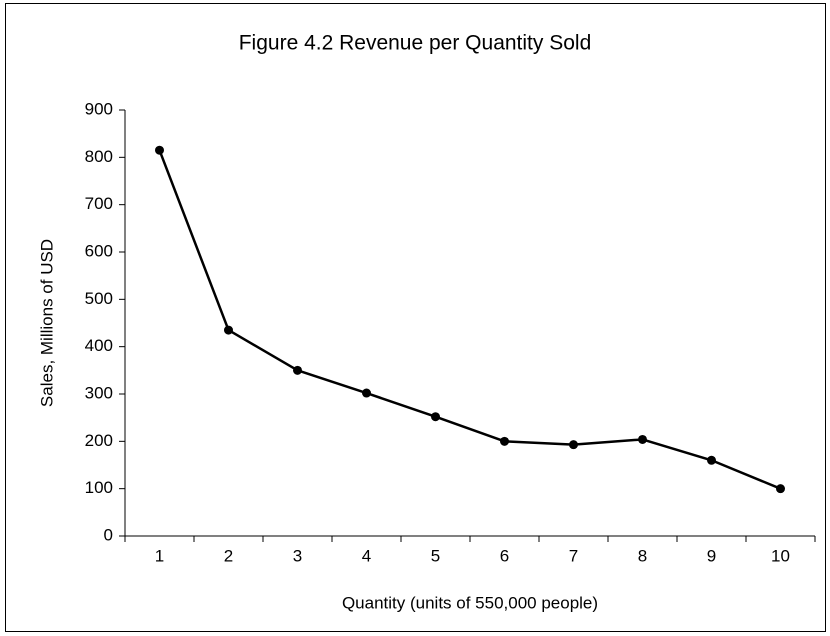  What do you see at coordinates (642, 555) in the screenshot?
I see `x-tick-label: 8` at bounding box center [642, 555].